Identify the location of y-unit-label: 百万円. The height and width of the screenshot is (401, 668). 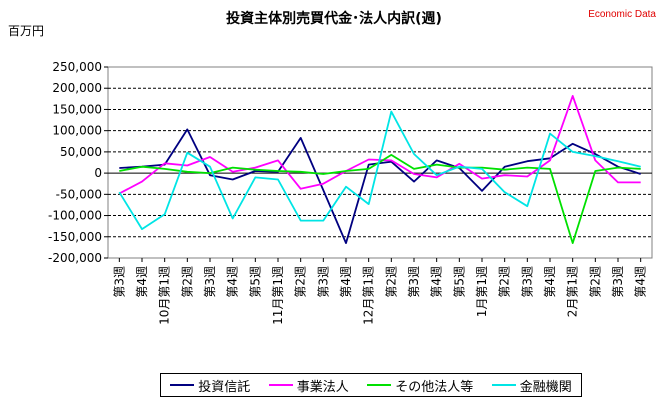
(26, 31).